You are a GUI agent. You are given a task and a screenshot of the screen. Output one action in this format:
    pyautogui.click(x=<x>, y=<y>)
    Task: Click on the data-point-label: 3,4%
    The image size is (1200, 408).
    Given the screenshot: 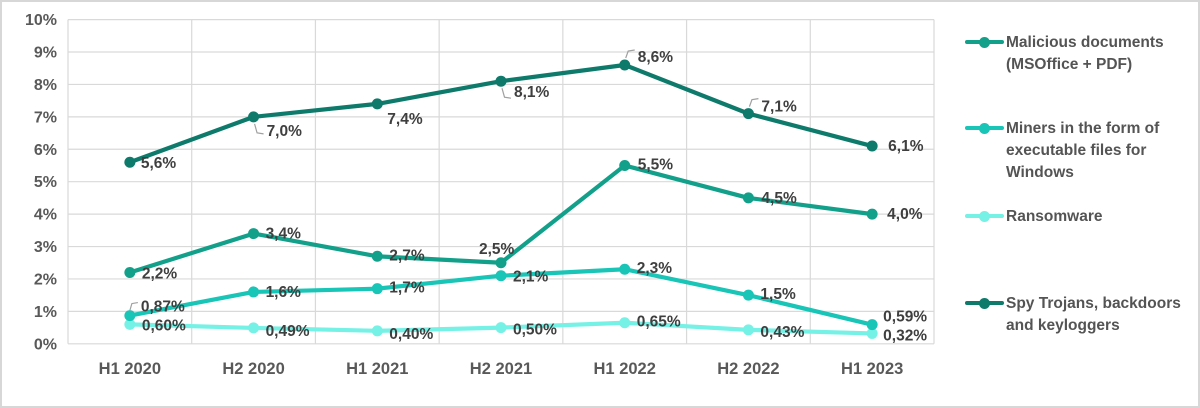 What is the action you would take?
    pyautogui.click(x=284, y=234)
    